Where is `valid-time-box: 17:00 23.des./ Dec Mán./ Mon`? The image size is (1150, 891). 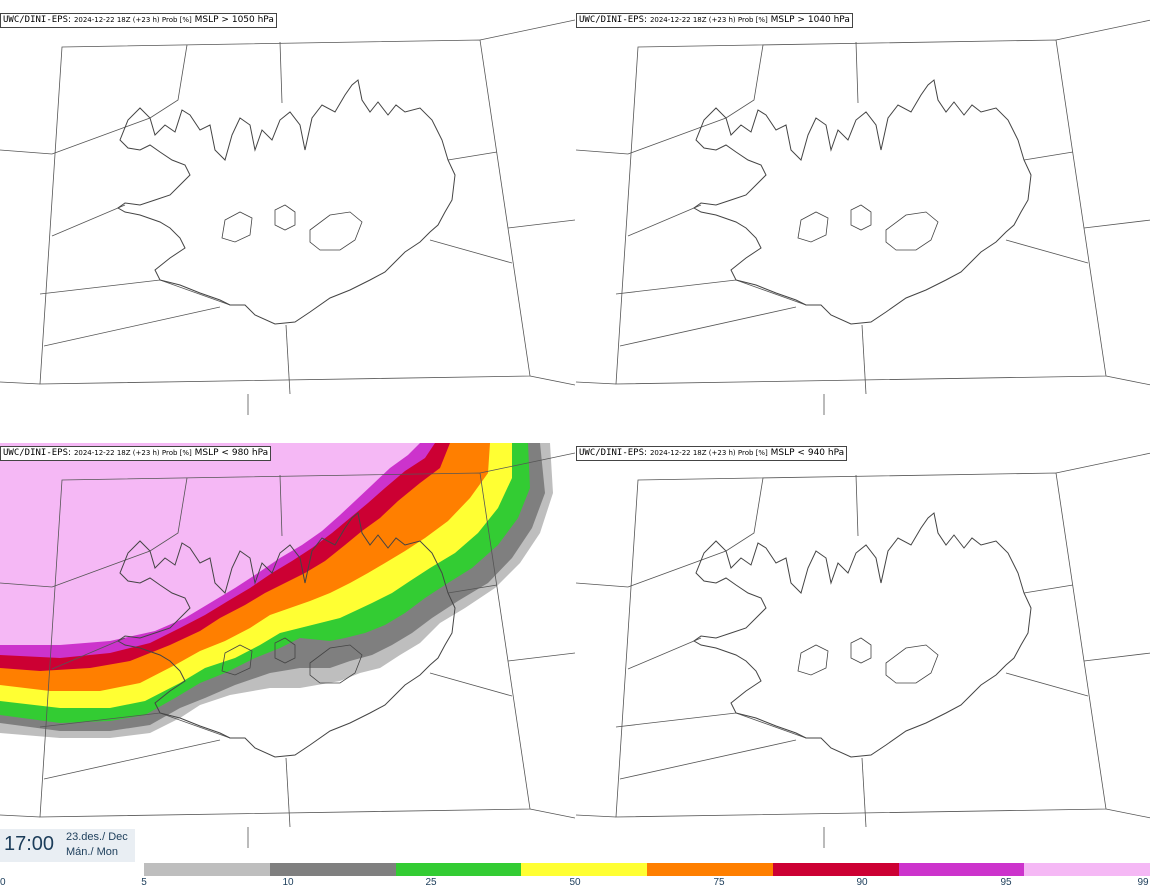
valid-time-box: 17:00 23.des./ Dec Mán./ Mon is located at coordinates (67, 845).